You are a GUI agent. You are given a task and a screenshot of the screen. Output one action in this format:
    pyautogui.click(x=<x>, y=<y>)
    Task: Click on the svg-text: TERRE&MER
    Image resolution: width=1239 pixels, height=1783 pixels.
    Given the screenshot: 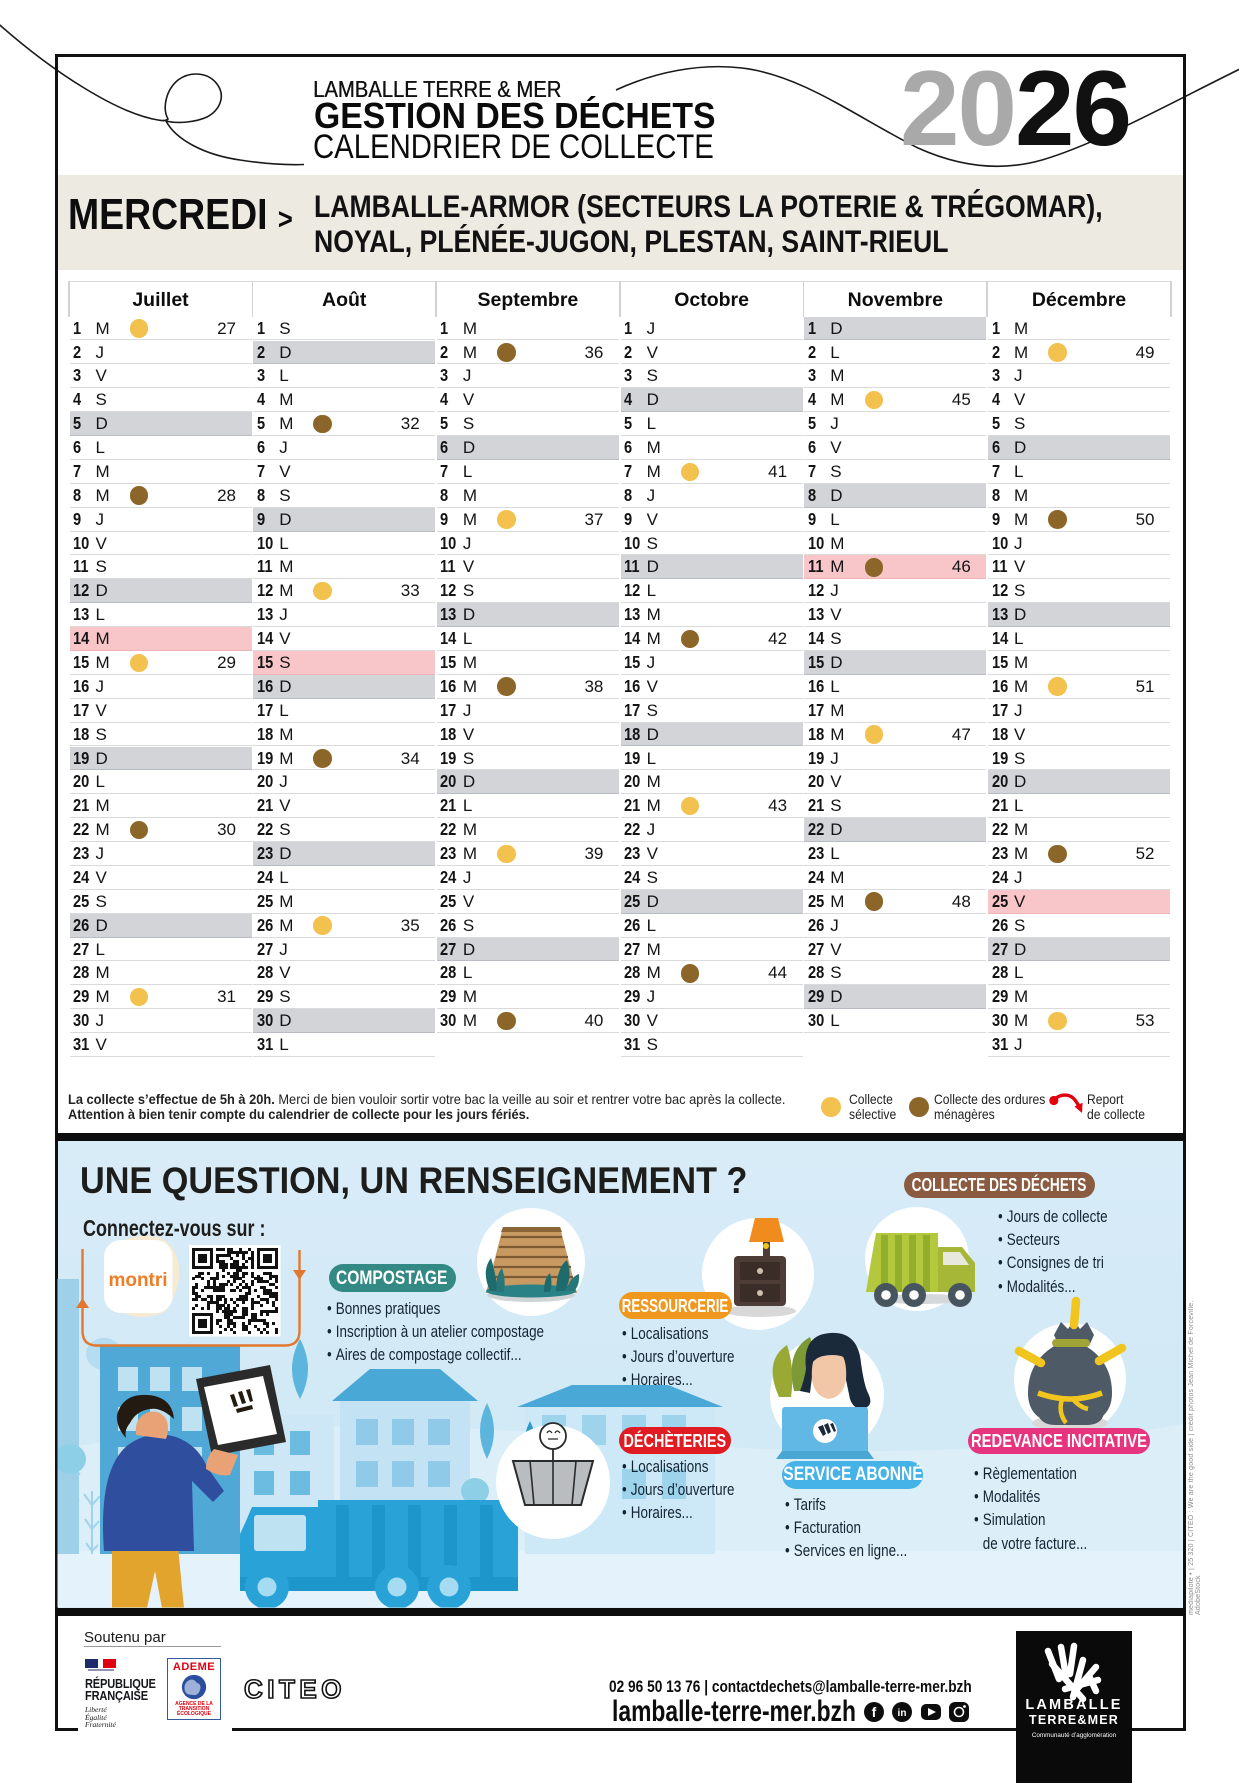 What is the action you would take?
    pyautogui.click(x=1074, y=1720)
    